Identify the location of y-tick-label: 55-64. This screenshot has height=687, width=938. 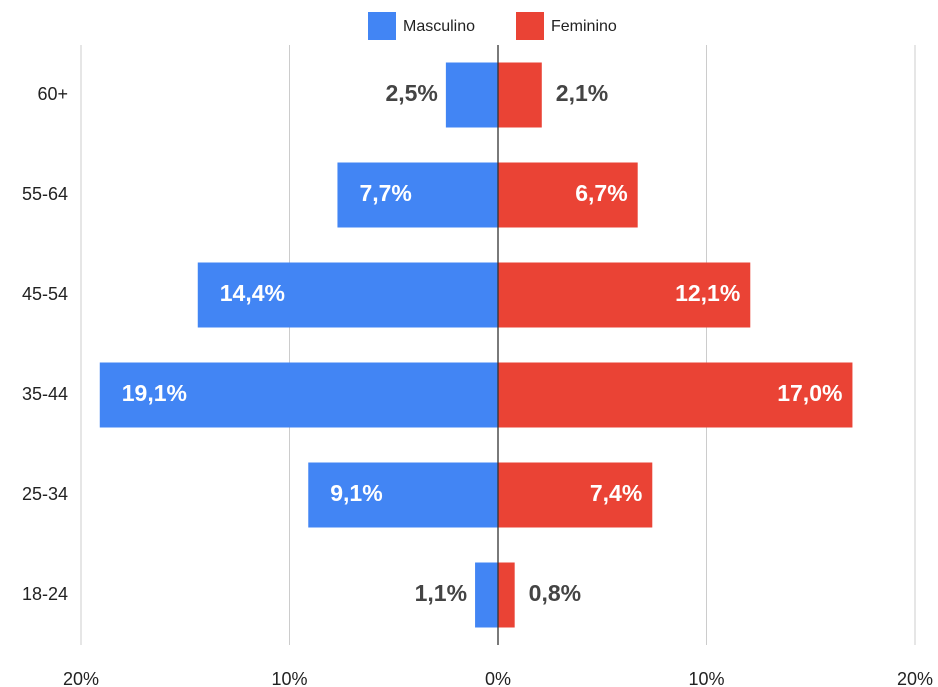
(45, 194).